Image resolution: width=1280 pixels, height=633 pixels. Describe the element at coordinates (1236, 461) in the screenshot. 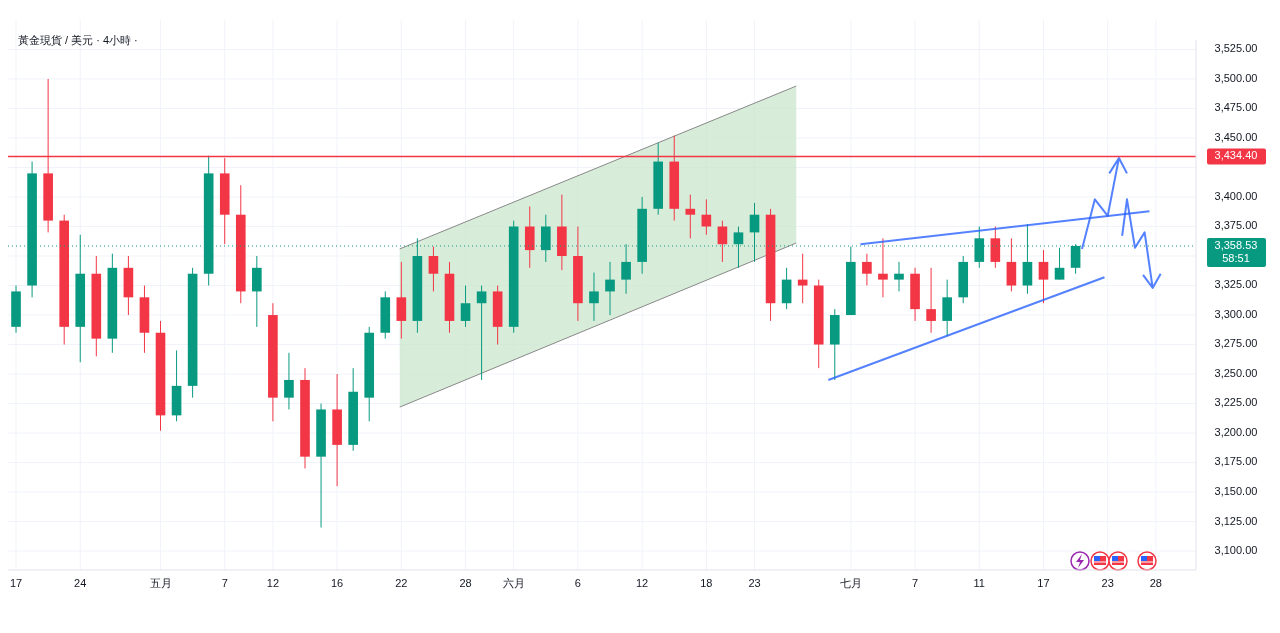

I see `y-tick-label: 3,175.00` at that location.